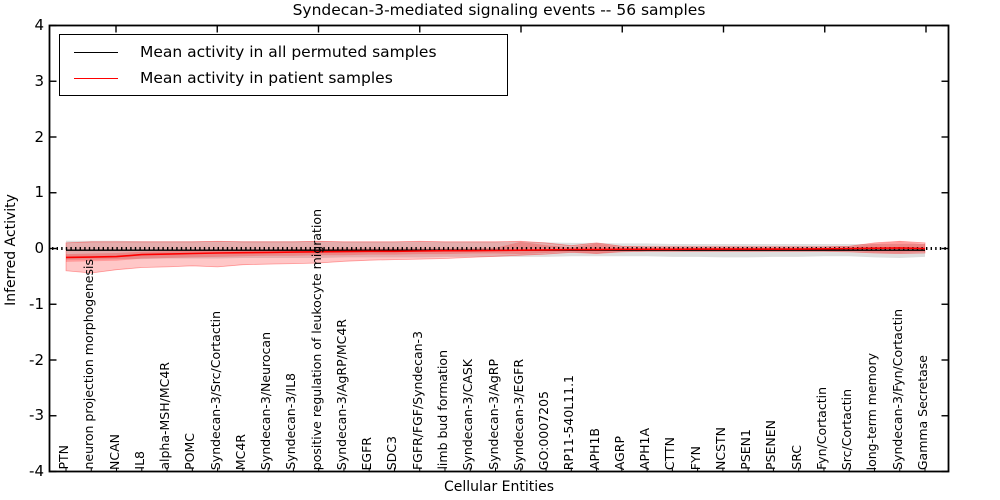 The width and height of the screenshot is (1000, 500). I want to click on x-tick-label: Fyn/Cortactin, so click(821, 428).